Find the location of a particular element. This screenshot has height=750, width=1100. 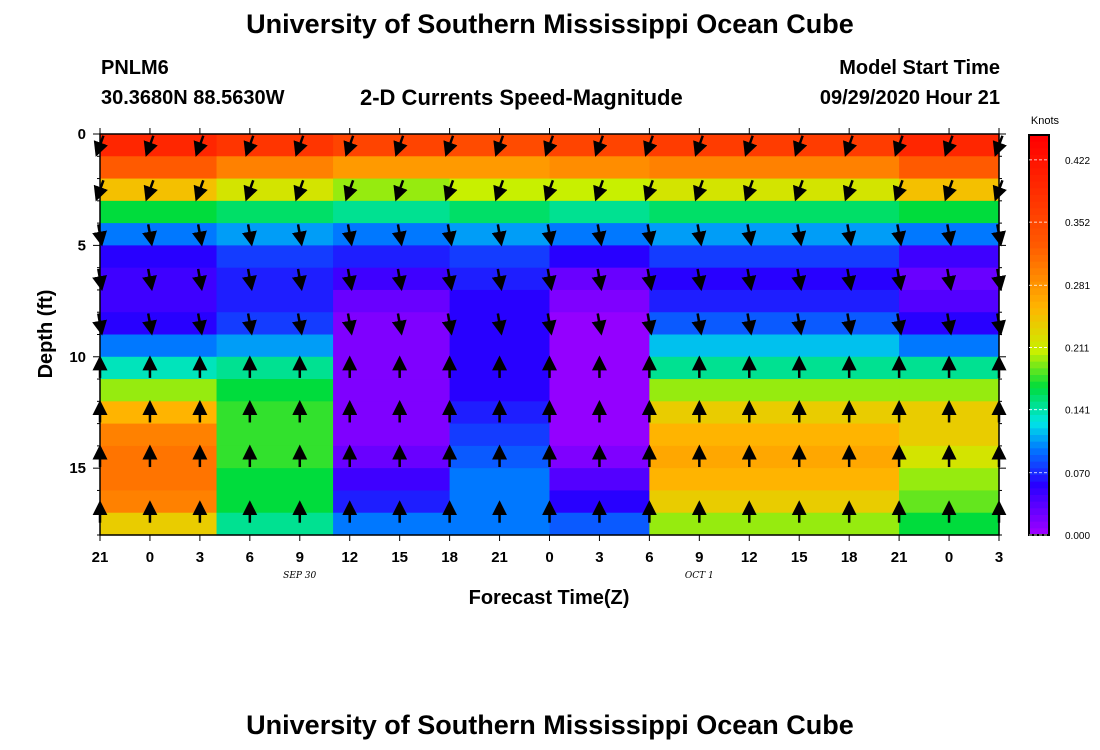

x-tick-label: 6 is located at coordinates (250, 557).